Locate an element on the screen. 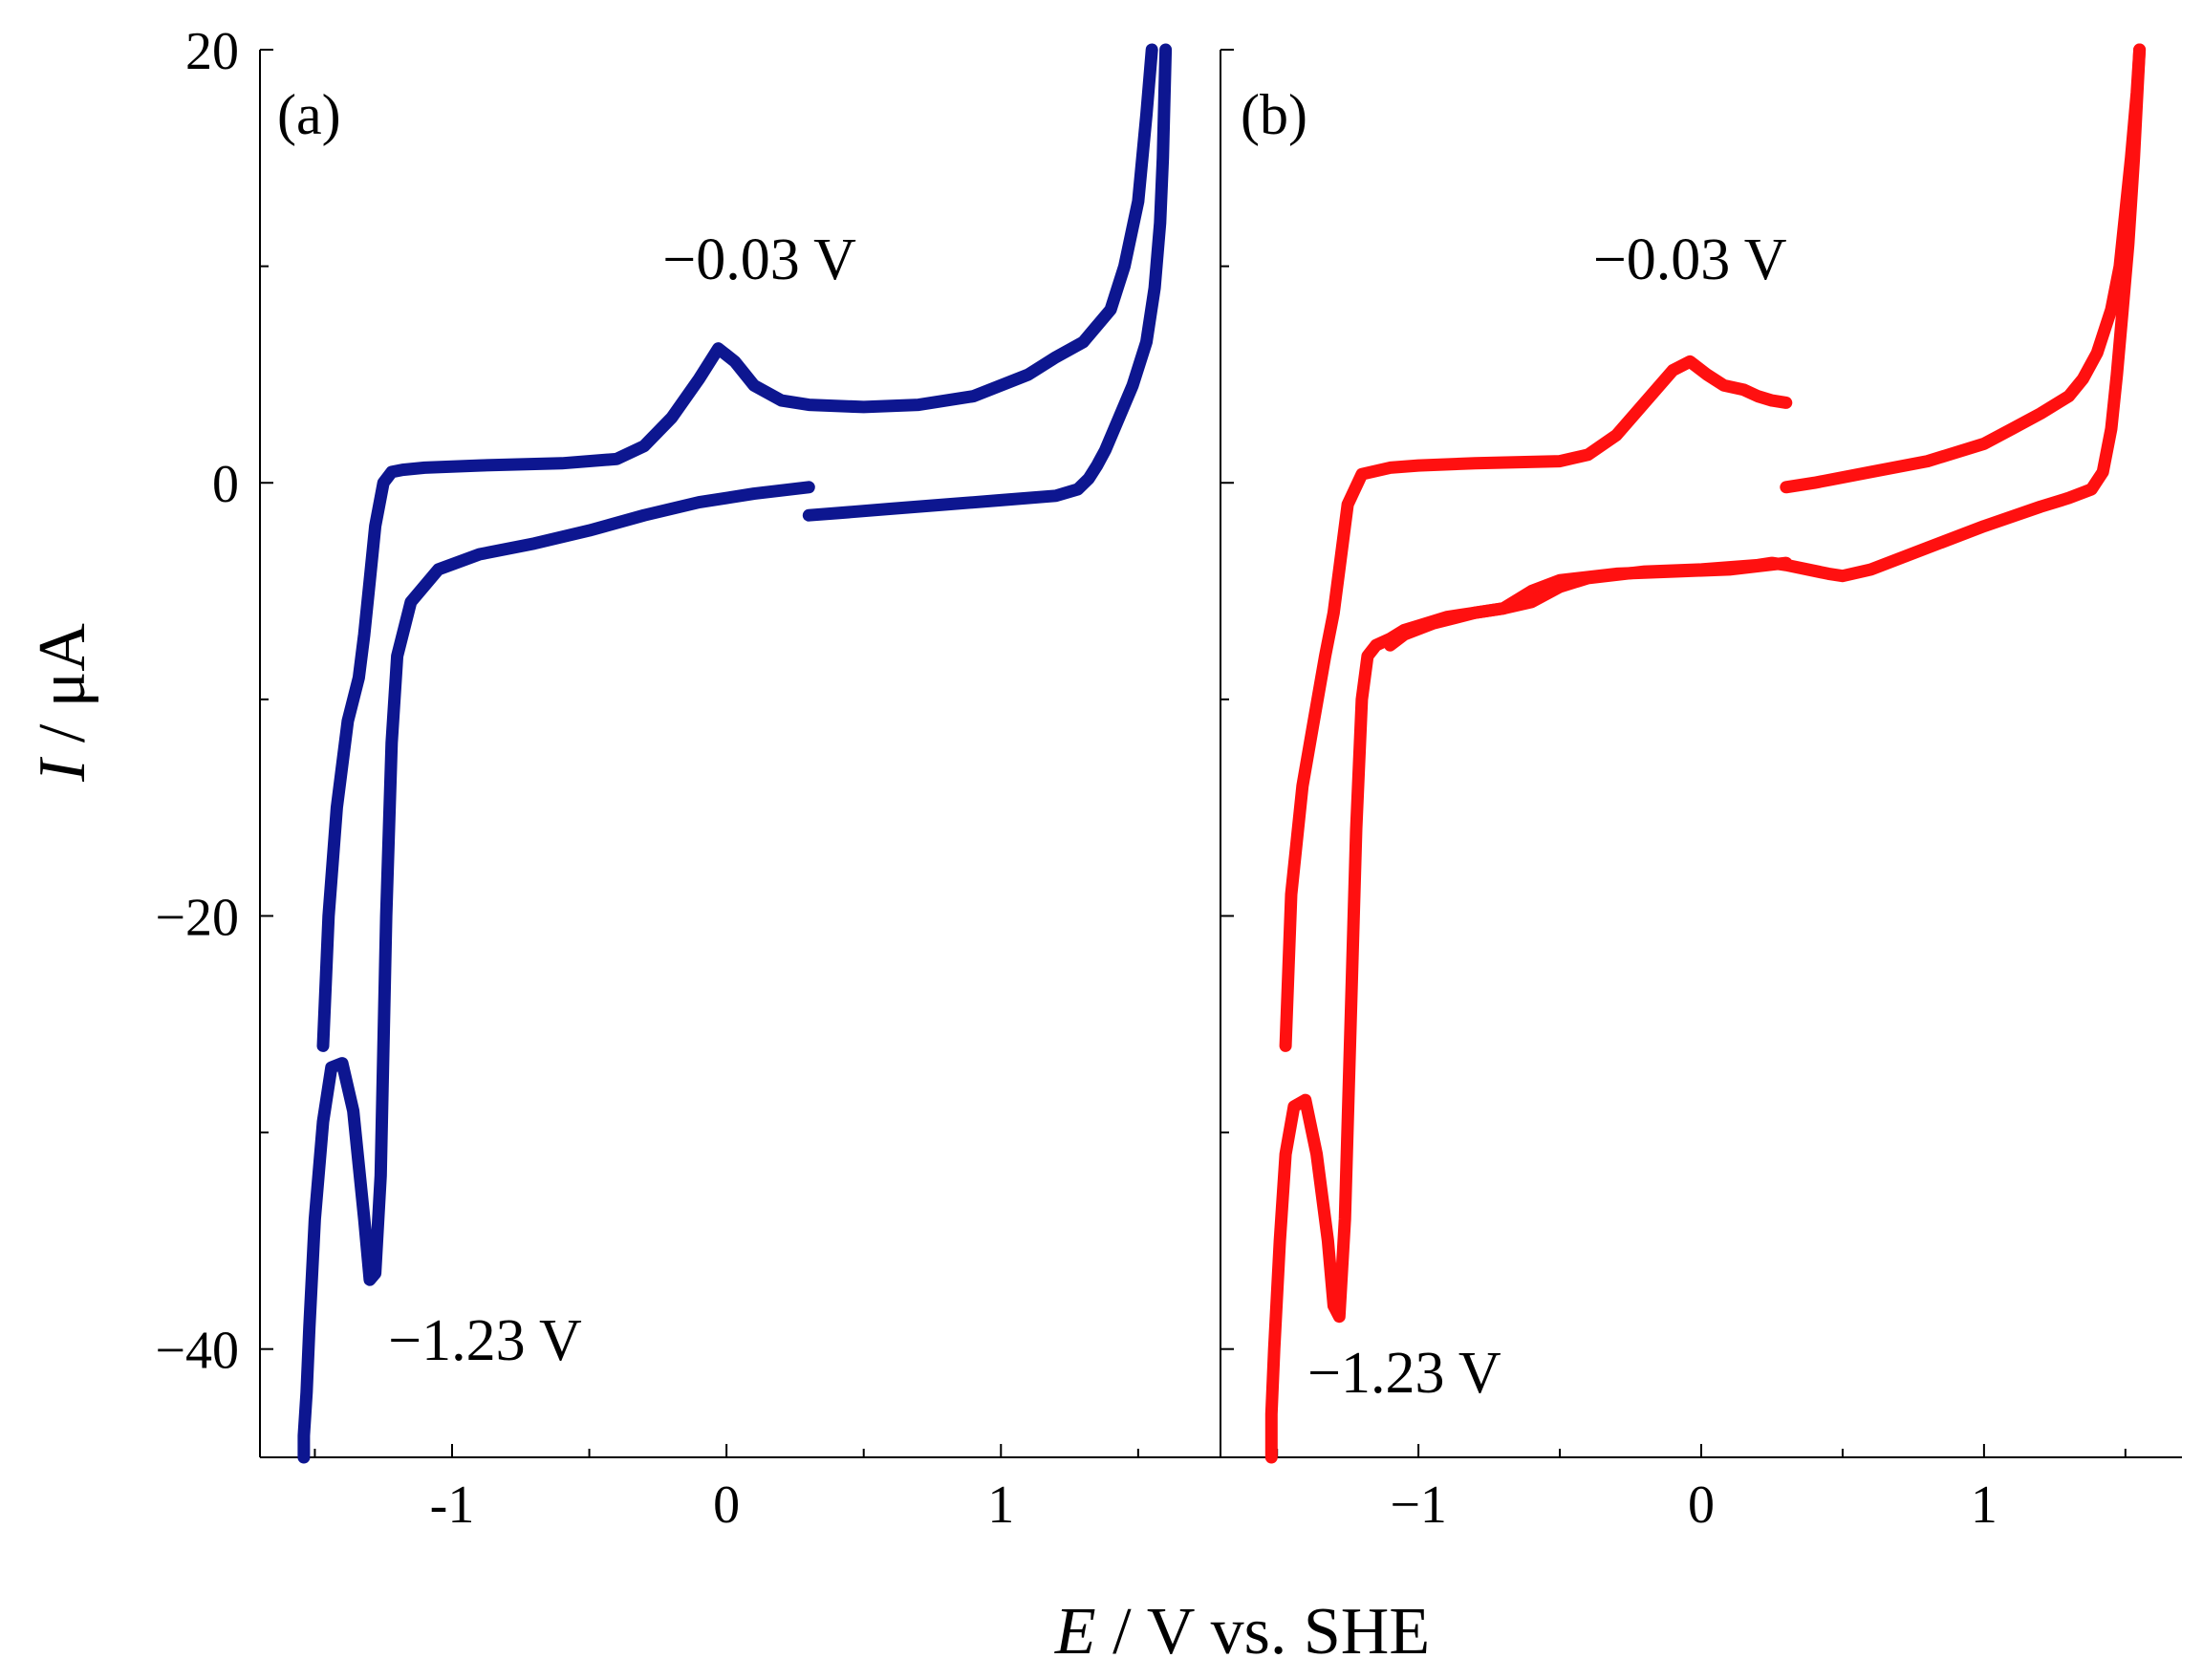 The image size is (2203, 1680). y-axis-title-unit: / μA is located at coordinates (62, 692).